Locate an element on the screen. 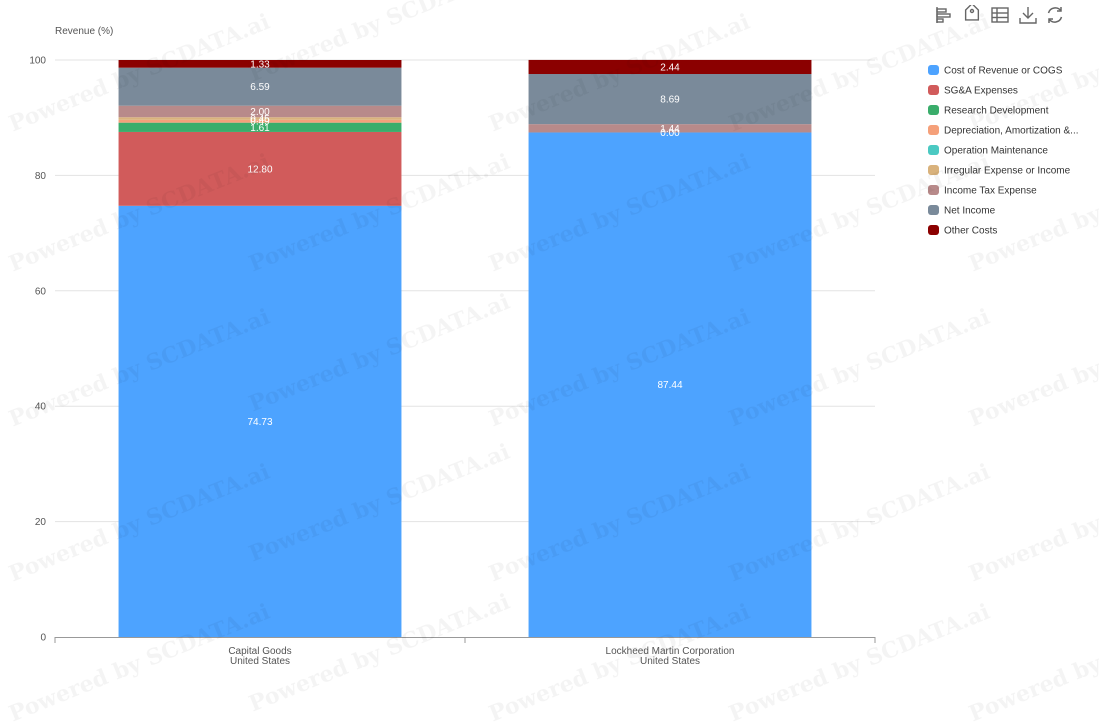 The width and height of the screenshot is (1099, 727). legend-item: Income Tax Expense is located at coordinates (982, 191).